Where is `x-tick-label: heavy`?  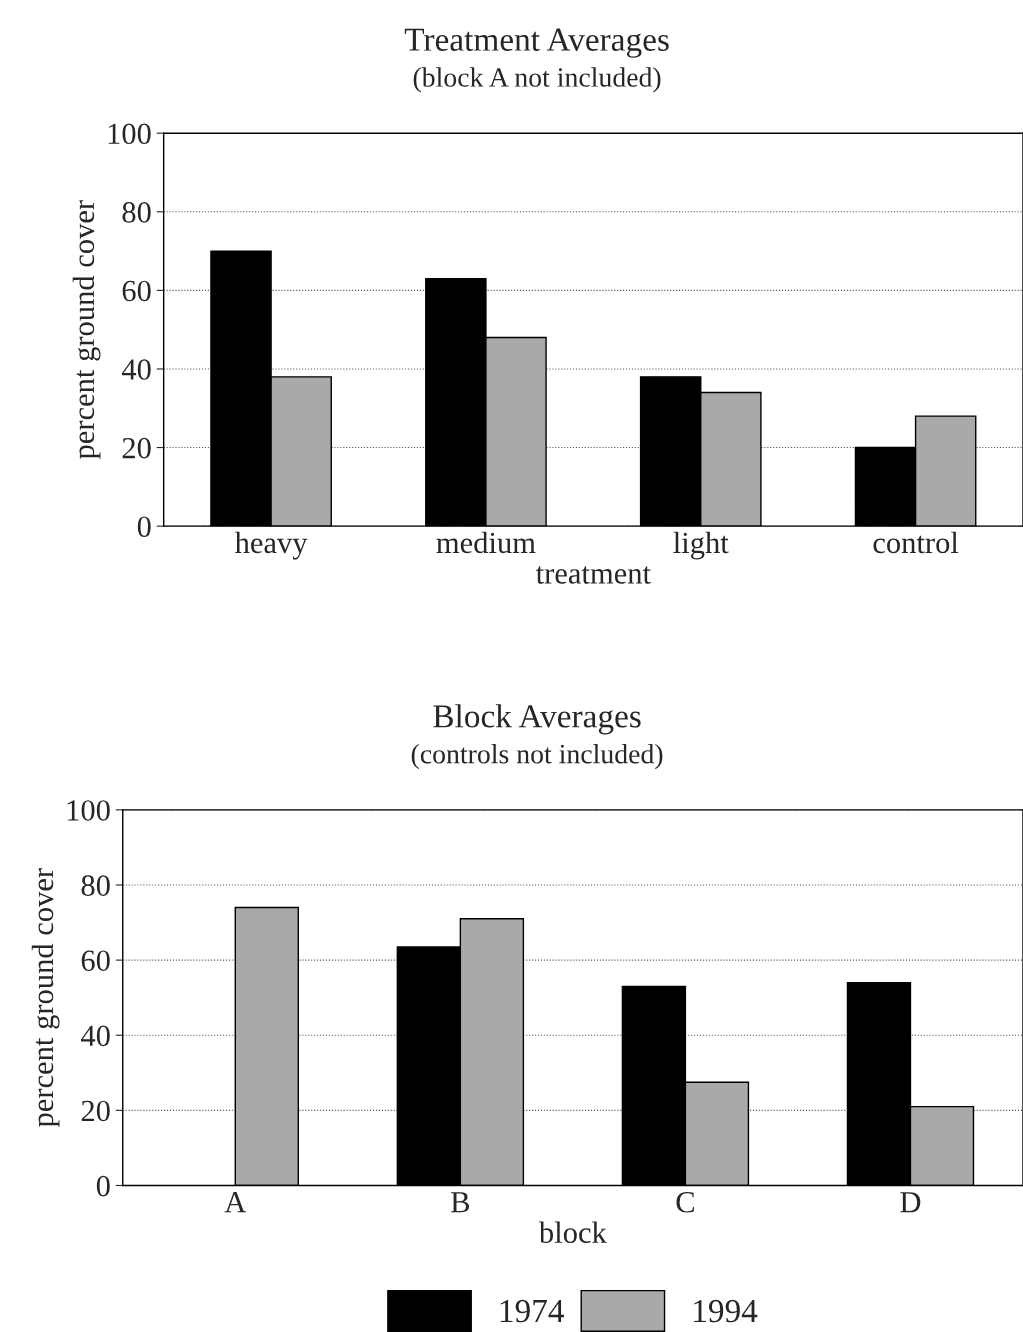
x-tick-label: heavy is located at coordinates (271, 545).